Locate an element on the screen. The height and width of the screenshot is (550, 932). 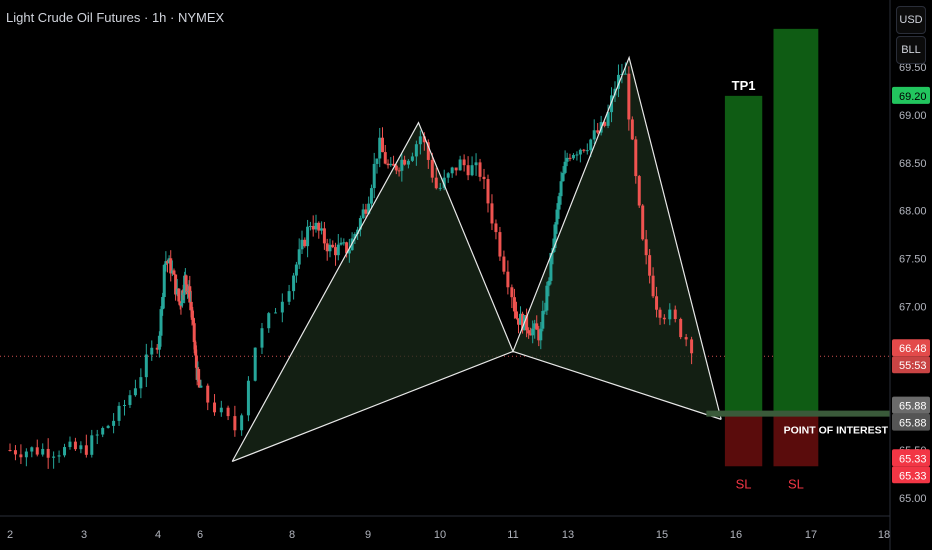
unit-button: BLL is located at coordinates (911, 50).